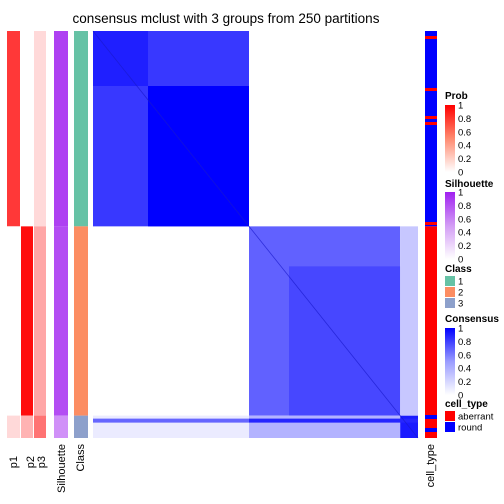  What do you see at coordinates (464, 159) in the screenshot?
I see `legend-prob-tick: 0.2` at bounding box center [464, 159].